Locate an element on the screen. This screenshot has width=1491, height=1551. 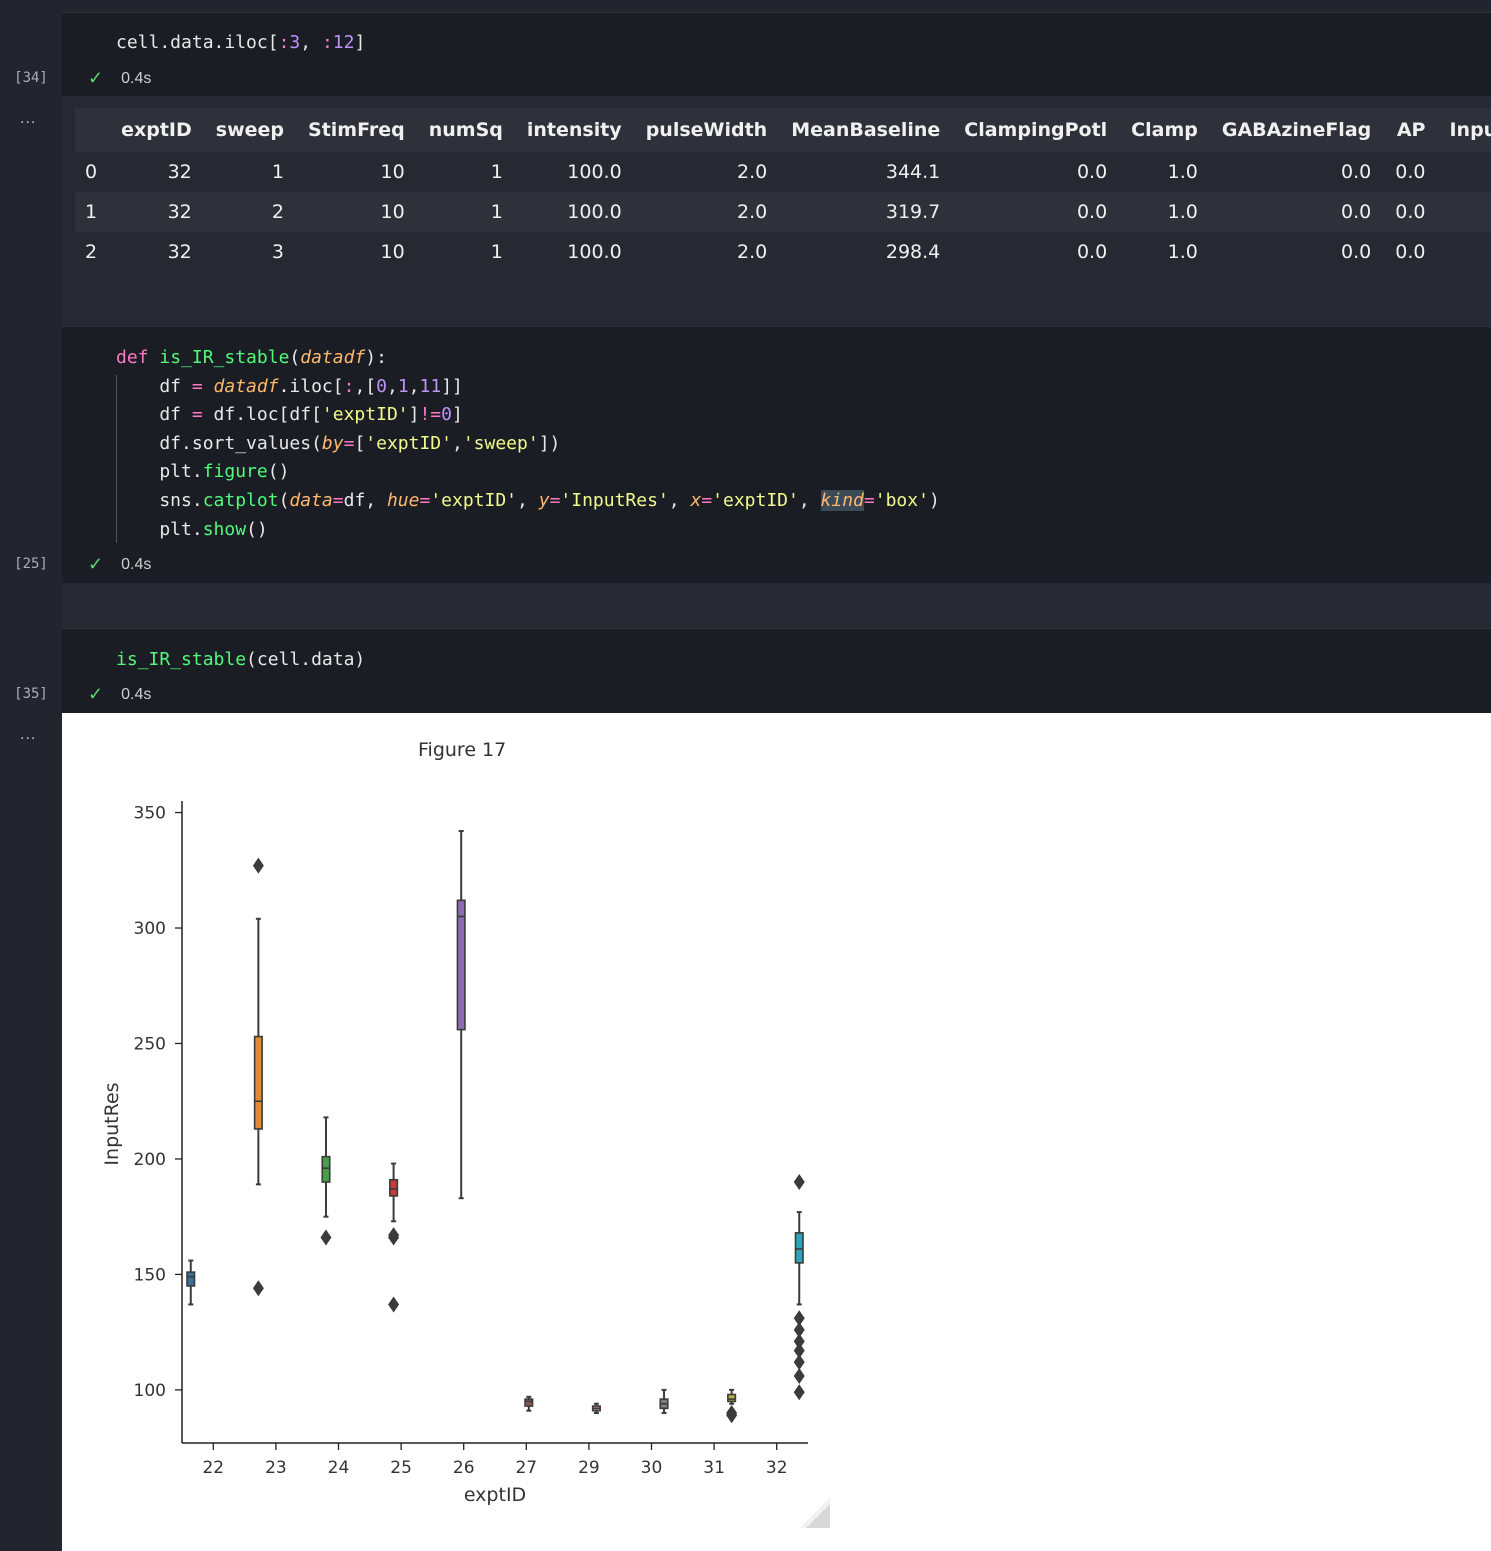
table-cell: 2 is located at coordinates (278, 212).